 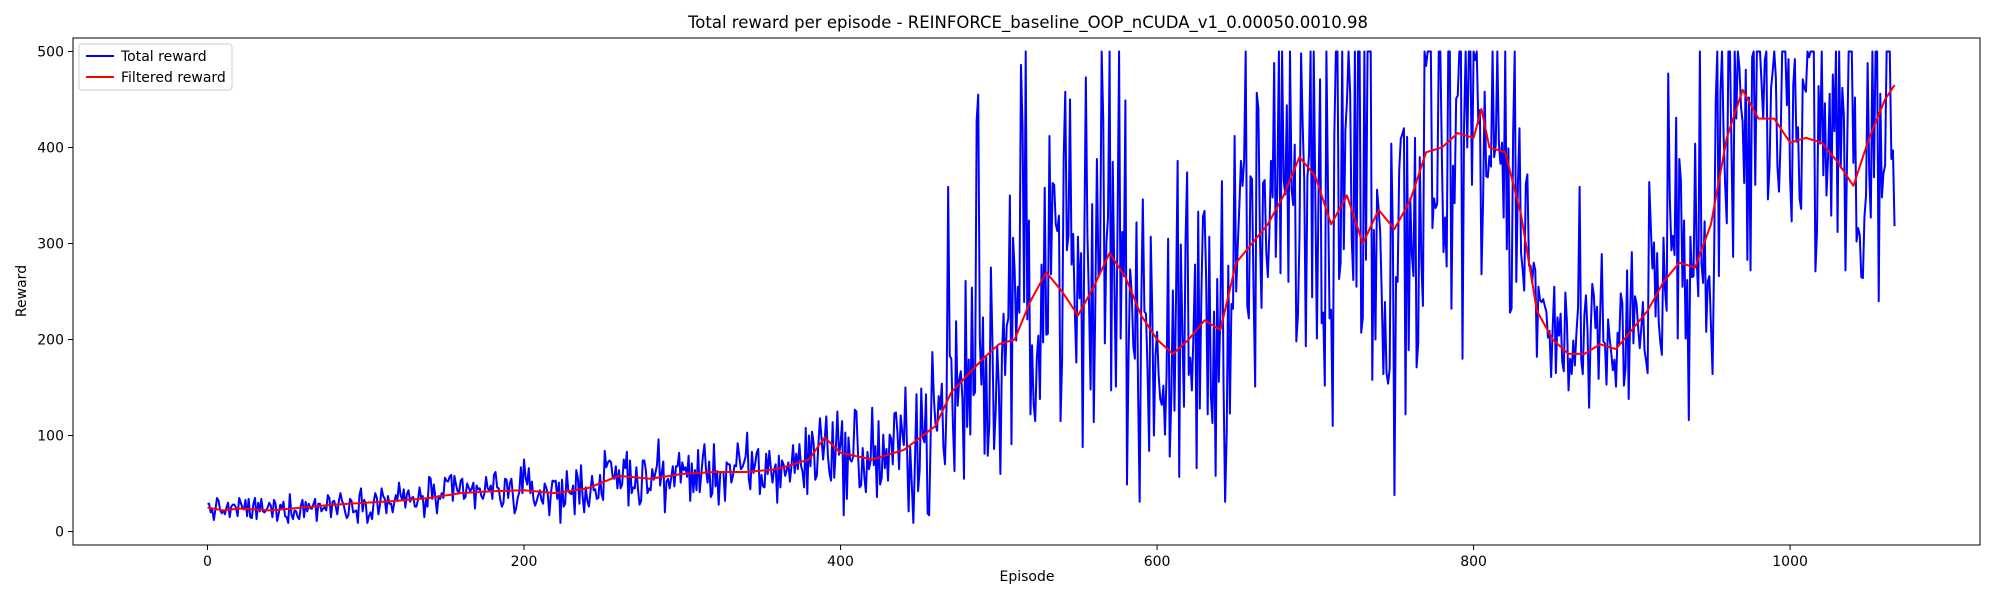 What do you see at coordinates (22, 291) in the screenshot?
I see `y-axis-label: Reward` at bounding box center [22, 291].